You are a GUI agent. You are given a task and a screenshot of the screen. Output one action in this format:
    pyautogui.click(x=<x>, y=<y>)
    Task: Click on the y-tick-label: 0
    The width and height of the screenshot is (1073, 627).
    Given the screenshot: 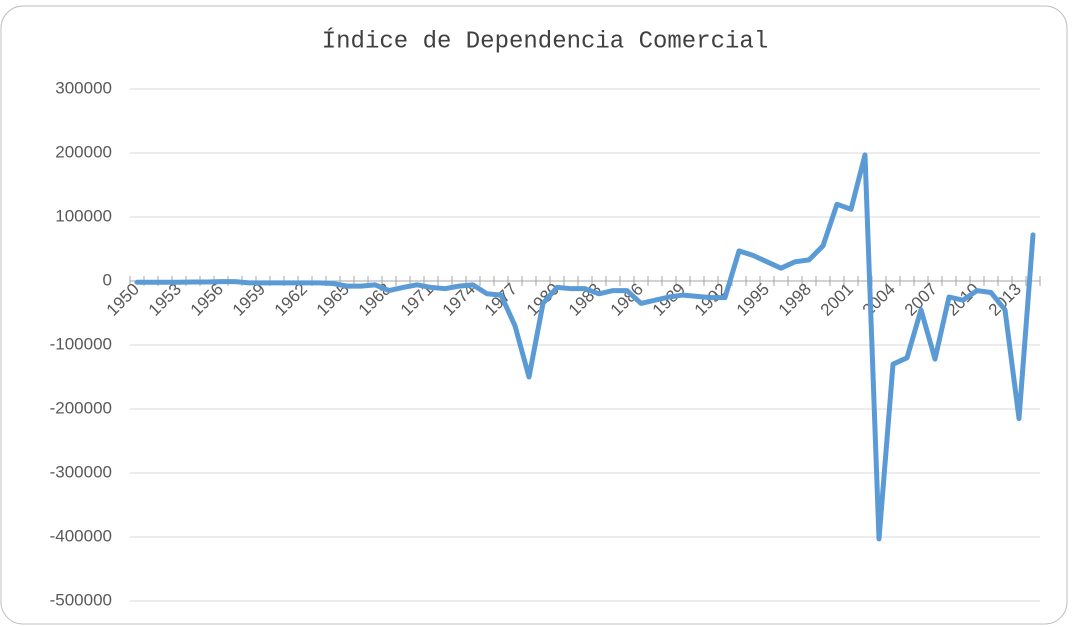 What is the action you would take?
    pyautogui.click(x=107, y=279)
    